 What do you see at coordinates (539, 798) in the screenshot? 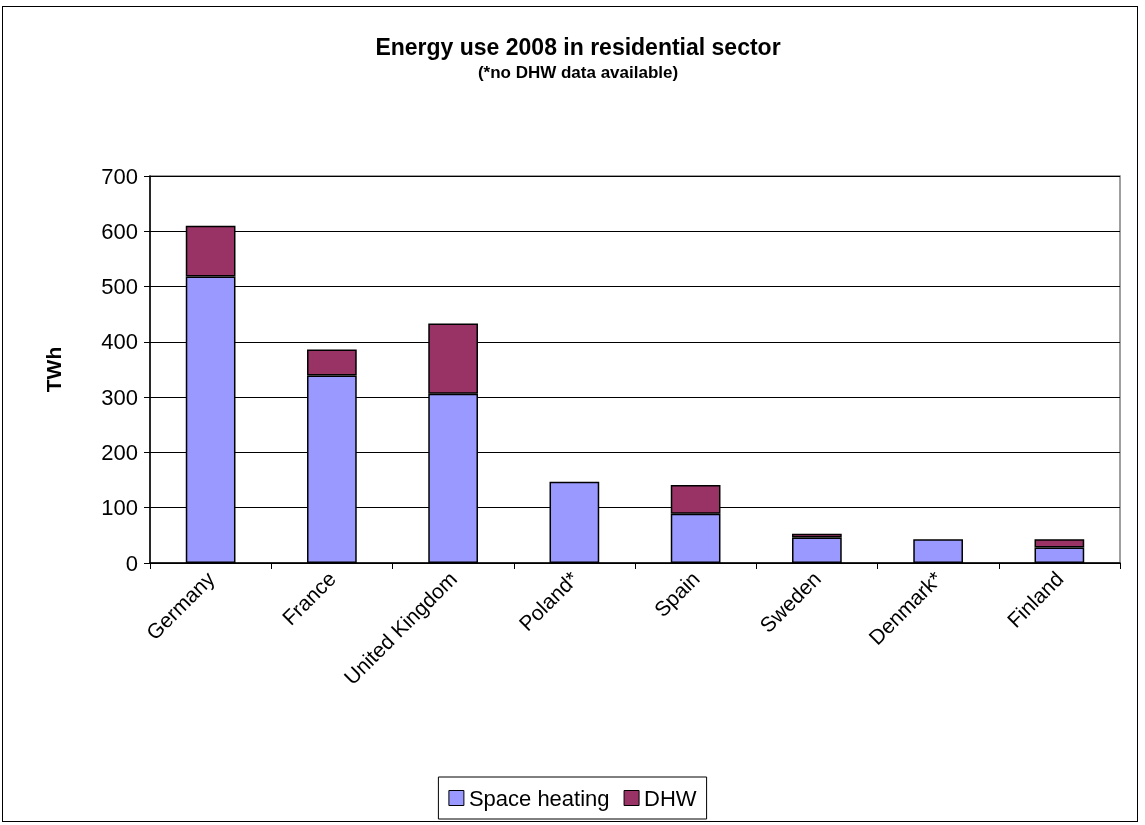
I see `legend-label: Space heating` at bounding box center [539, 798].